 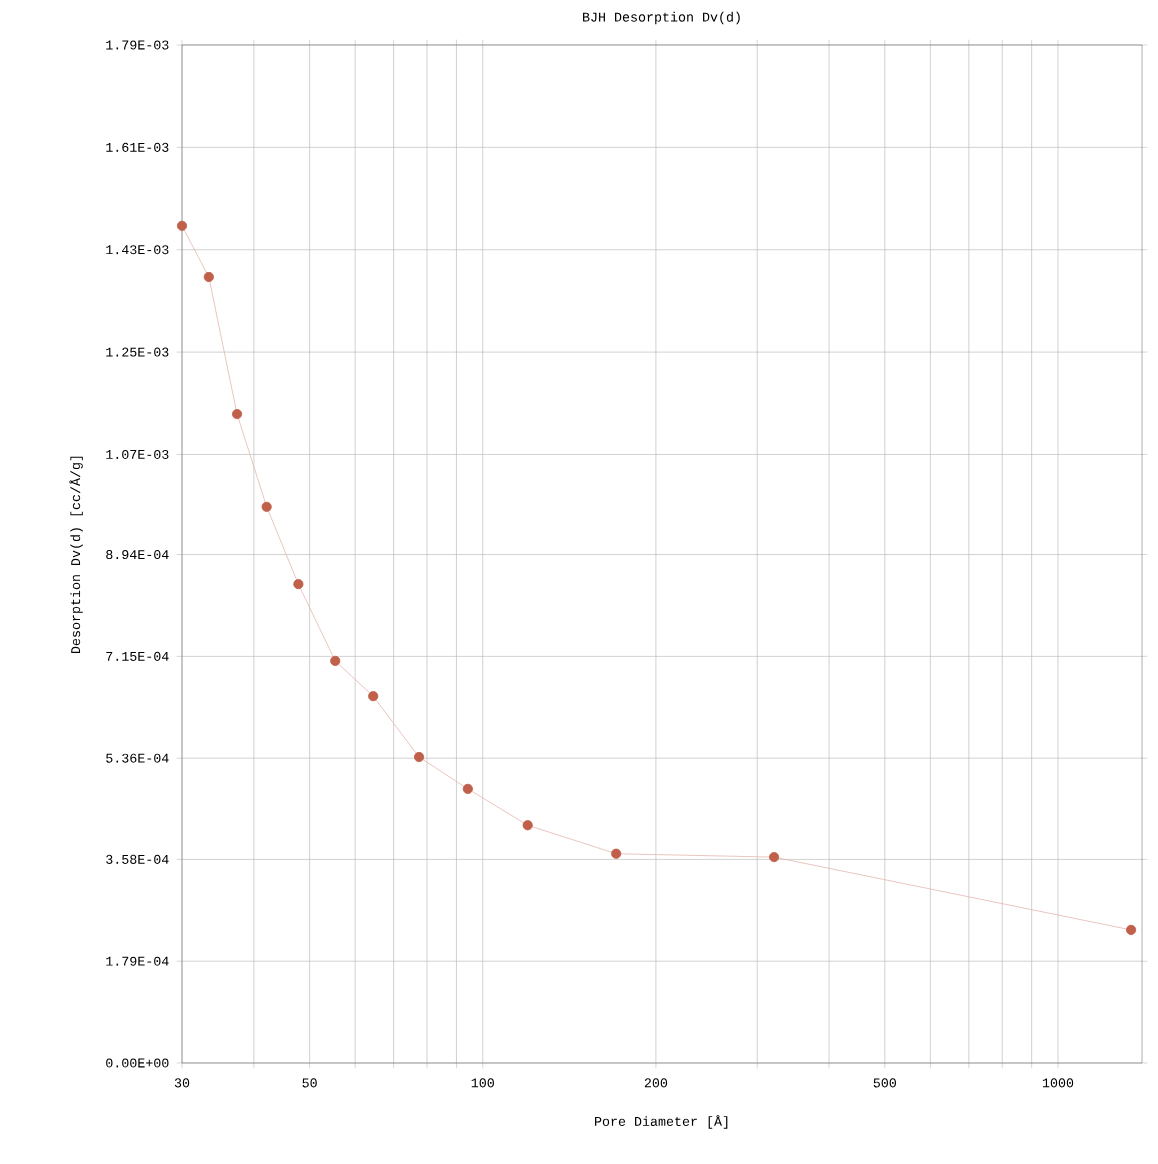 I want to click on y-tick-label: 1.79E-03, so click(x=137, y=45).